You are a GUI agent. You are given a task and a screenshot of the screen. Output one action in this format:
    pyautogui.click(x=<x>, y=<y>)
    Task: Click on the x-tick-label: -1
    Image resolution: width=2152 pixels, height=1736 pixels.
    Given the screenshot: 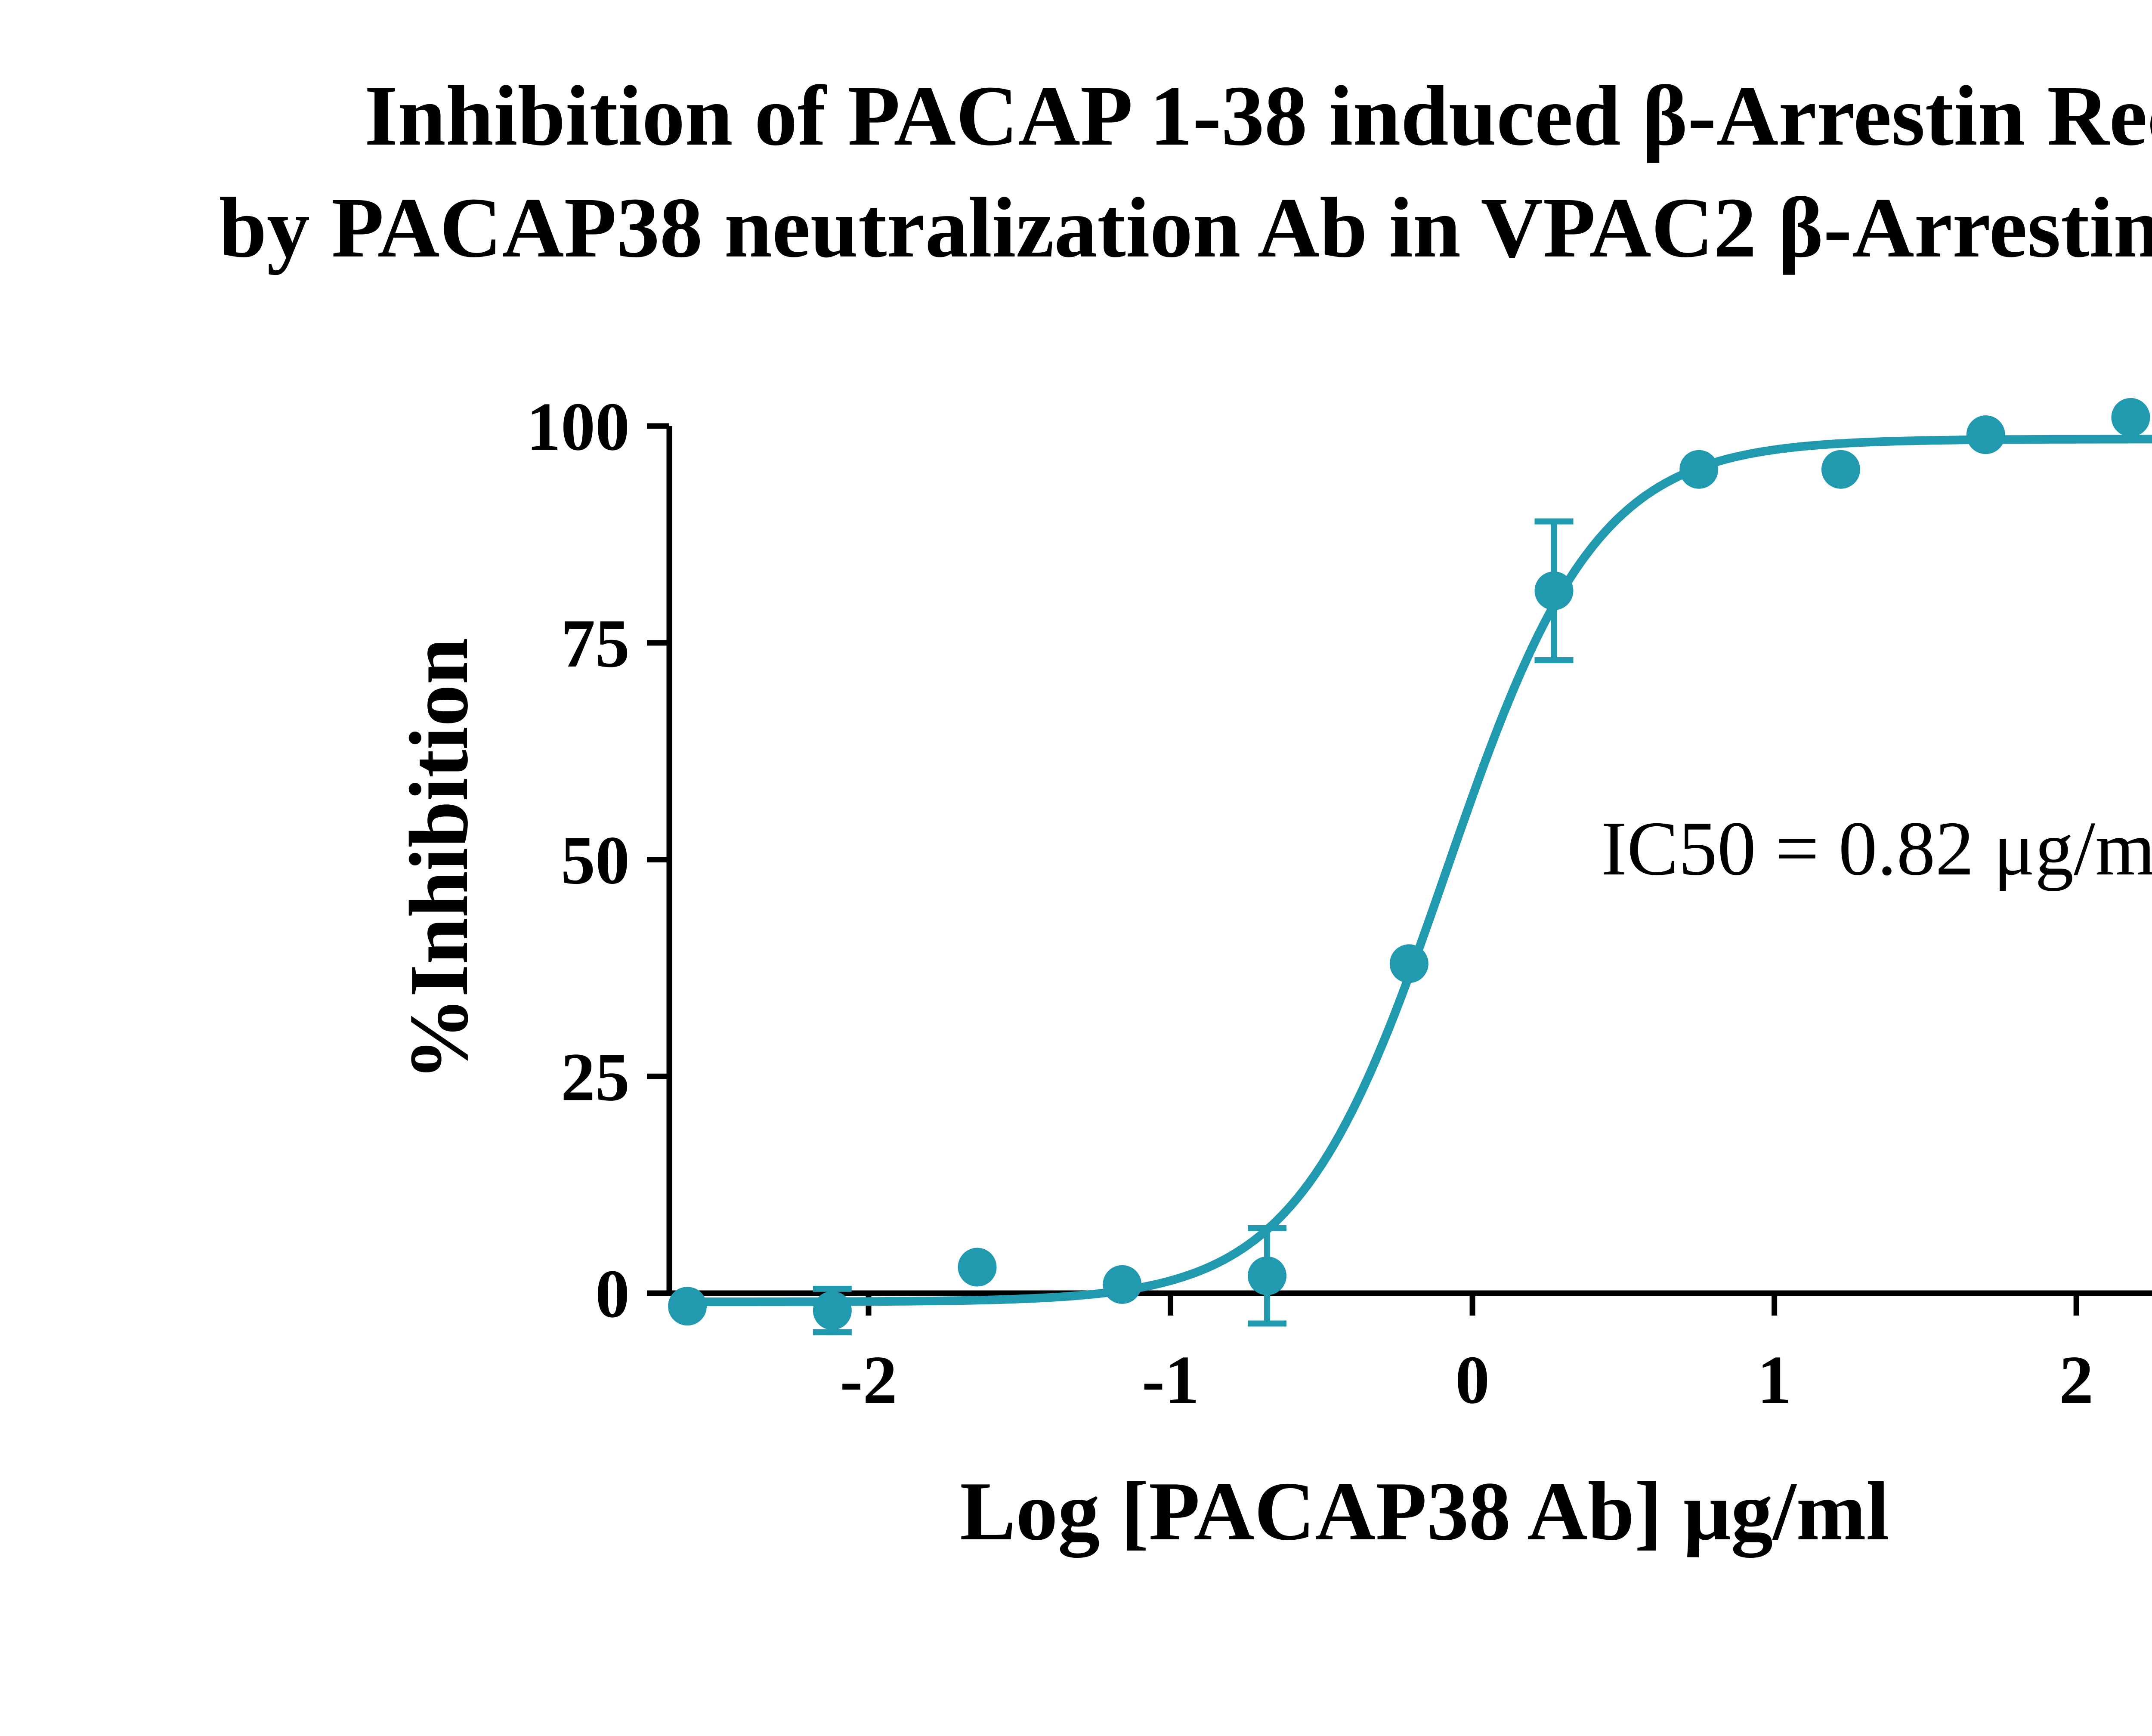 What is the action you would take?
    pyautogui.click(x=1170, y=1379)
    